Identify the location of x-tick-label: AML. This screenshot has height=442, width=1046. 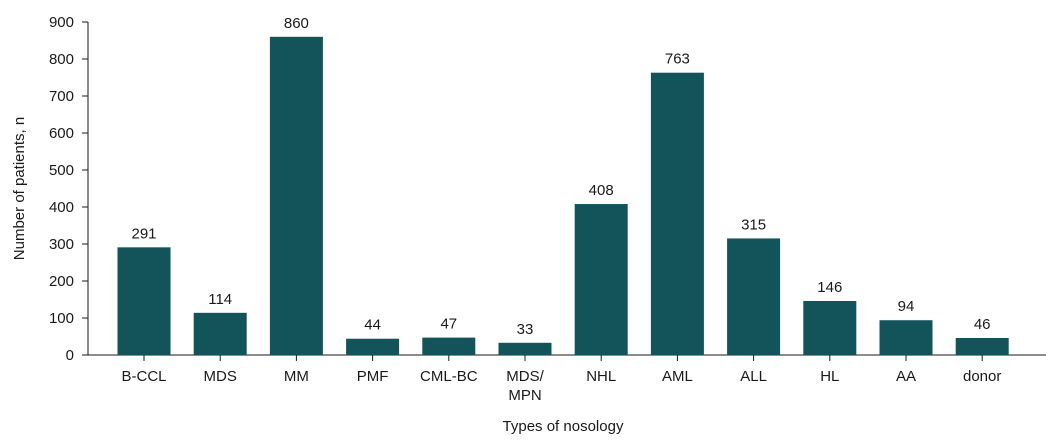
(677, 376).